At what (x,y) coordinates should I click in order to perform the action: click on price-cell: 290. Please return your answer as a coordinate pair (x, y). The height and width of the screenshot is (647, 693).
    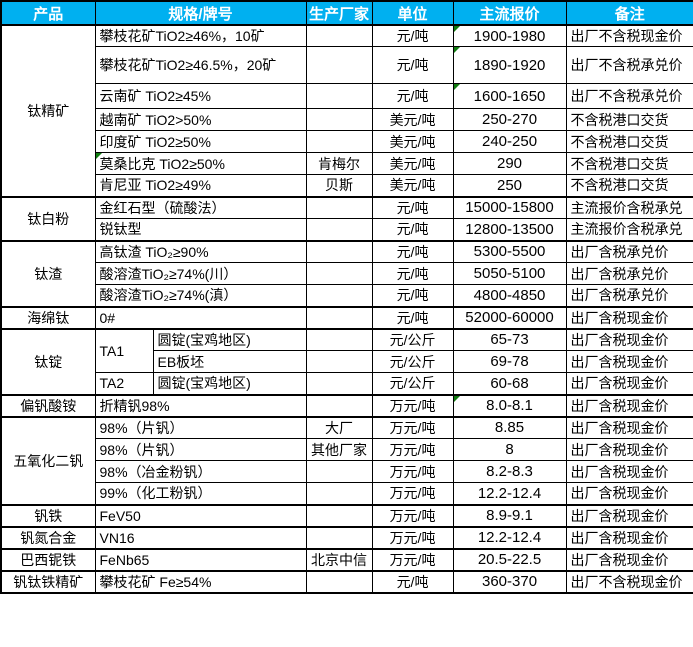
    Looking at the image, I should click on (509, 163).